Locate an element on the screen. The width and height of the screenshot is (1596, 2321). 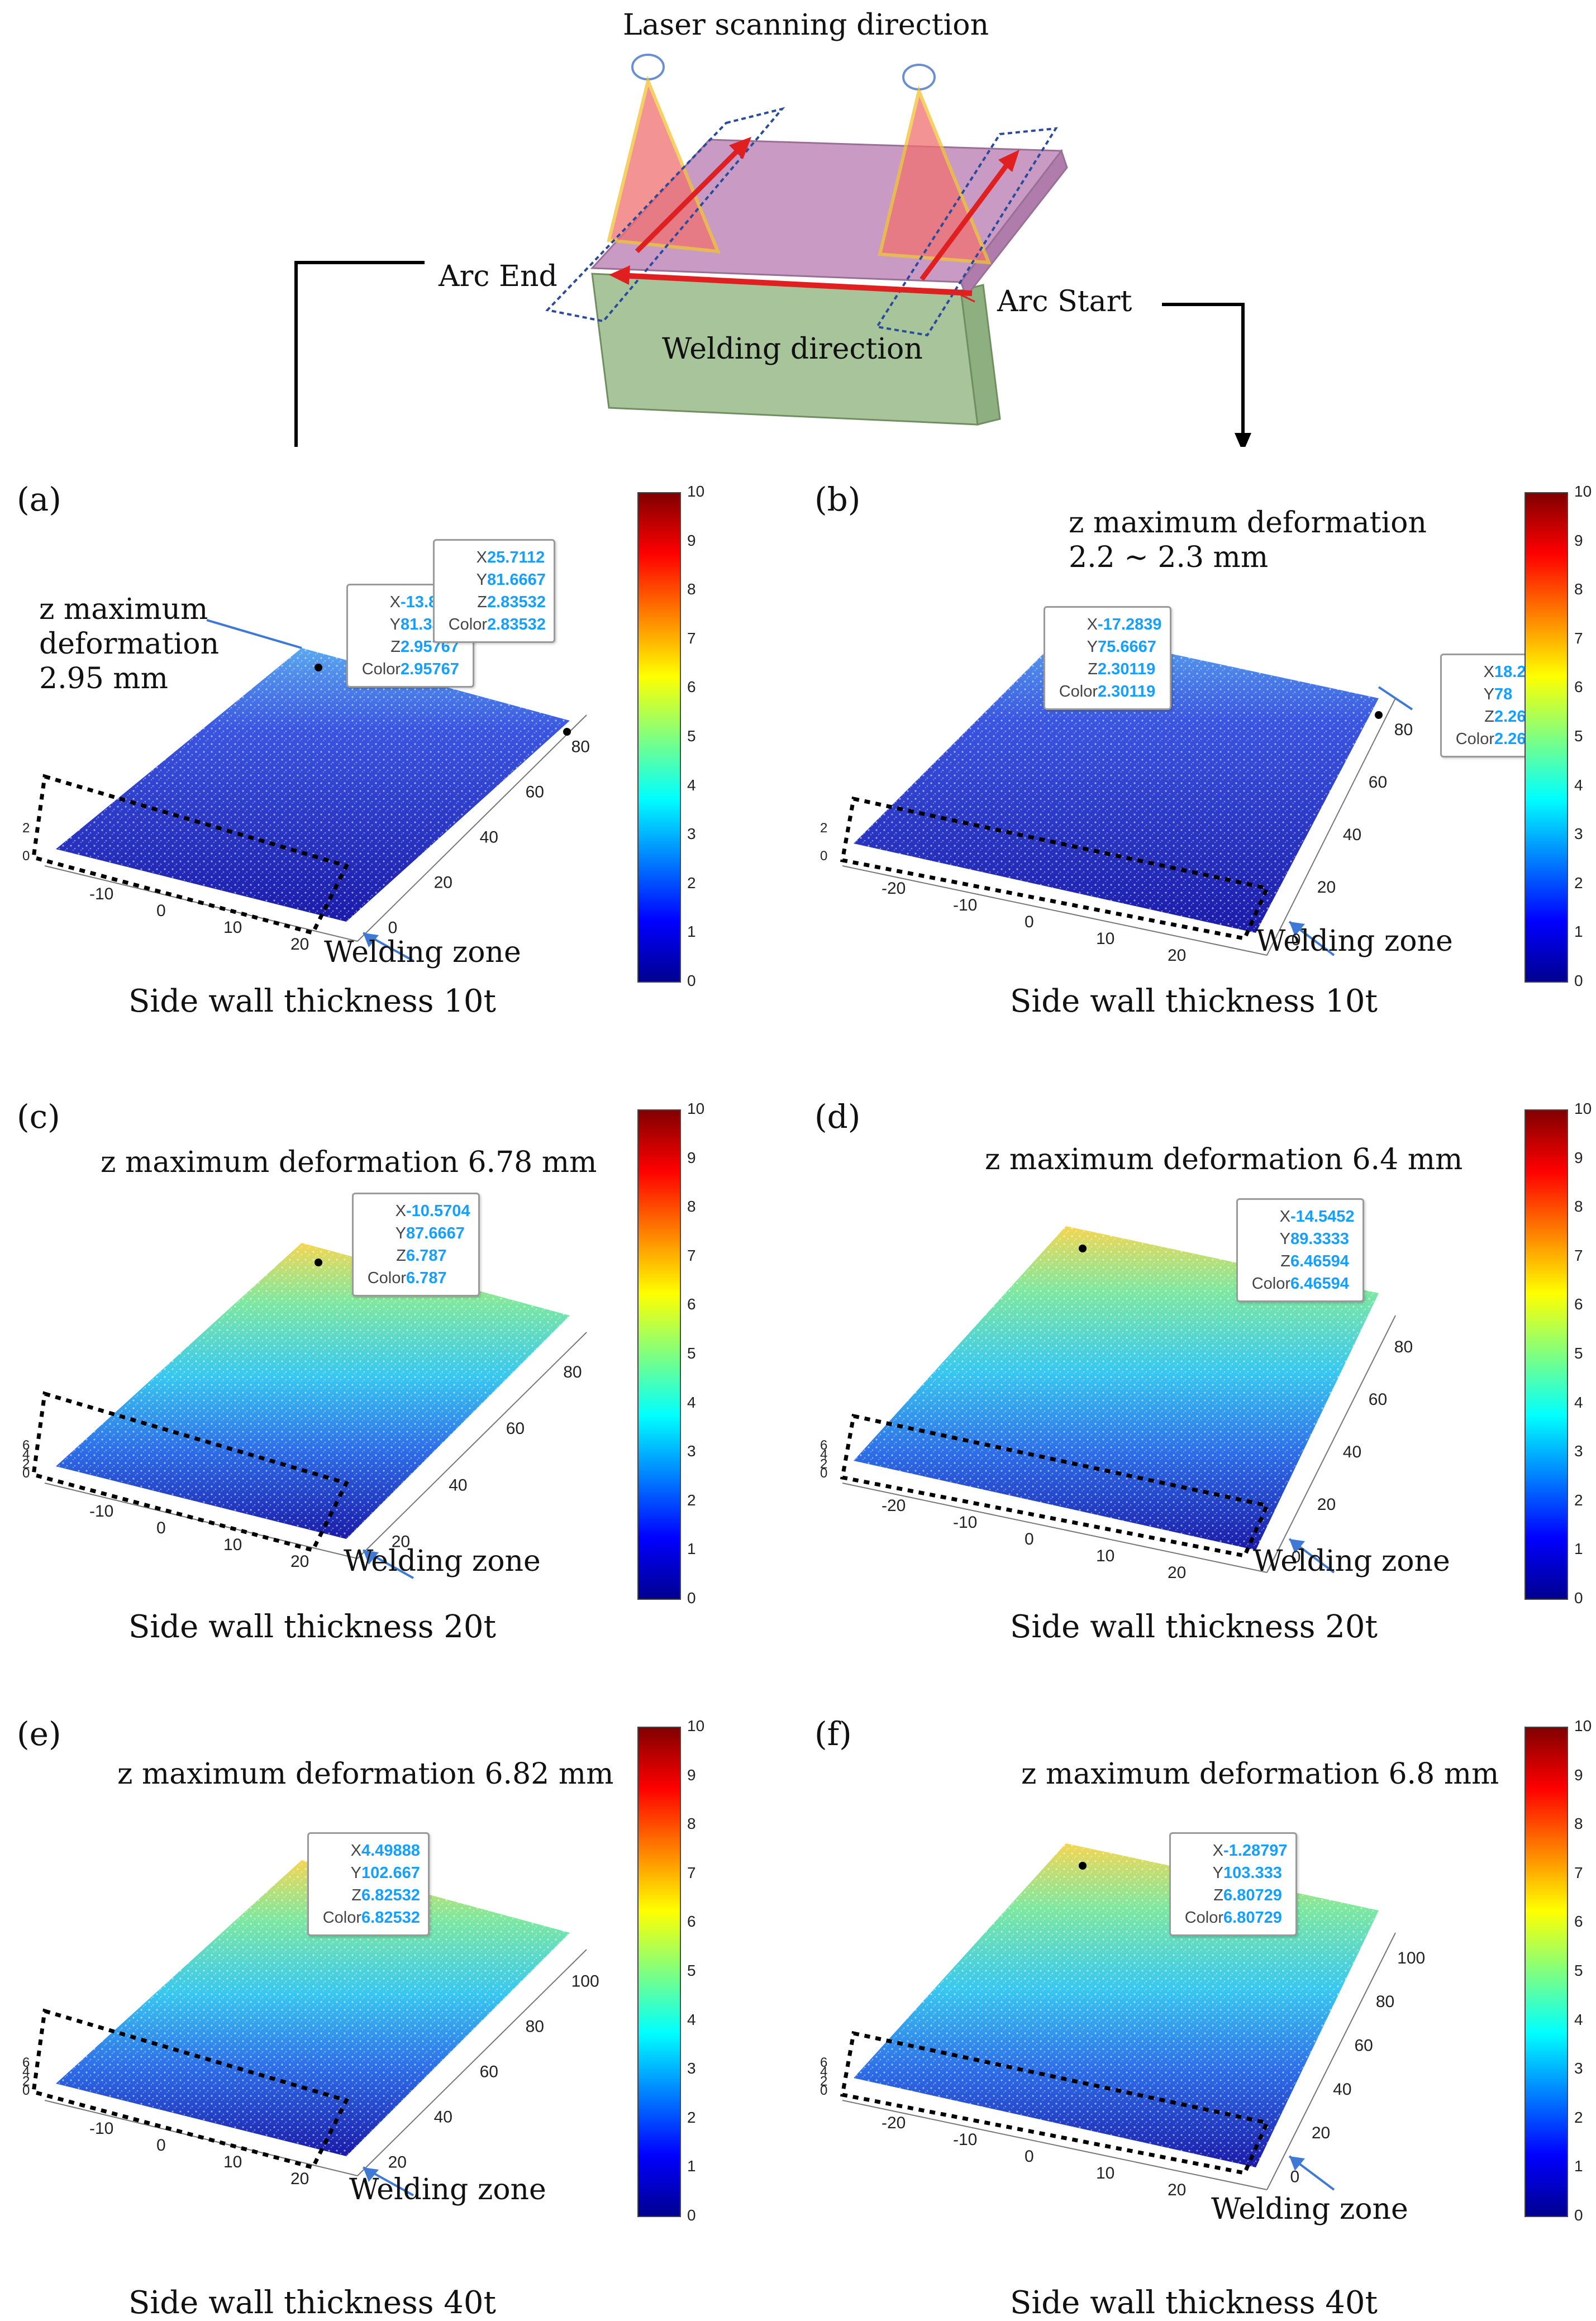
datatip-value: -14.5452 is located at coordinates (1322, 1217).